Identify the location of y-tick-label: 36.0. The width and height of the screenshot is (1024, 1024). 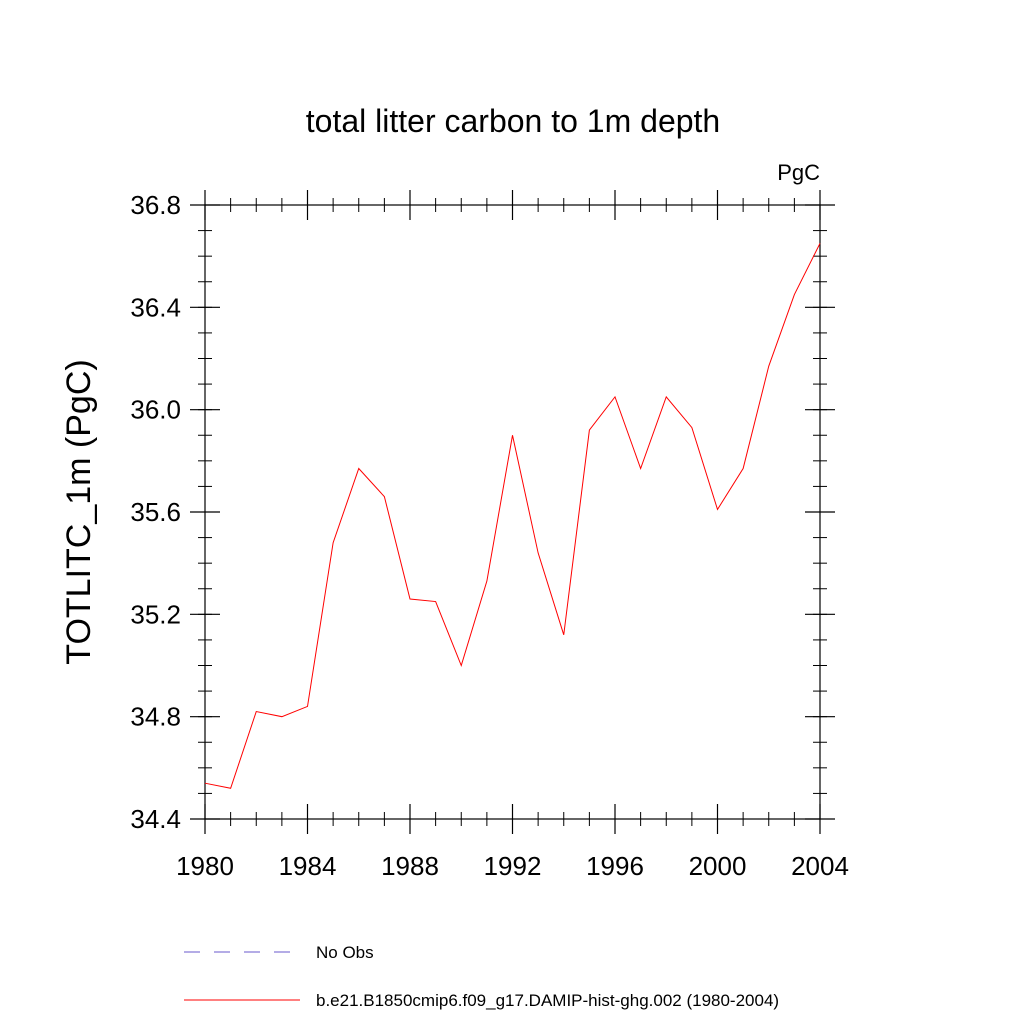
(155, 410).